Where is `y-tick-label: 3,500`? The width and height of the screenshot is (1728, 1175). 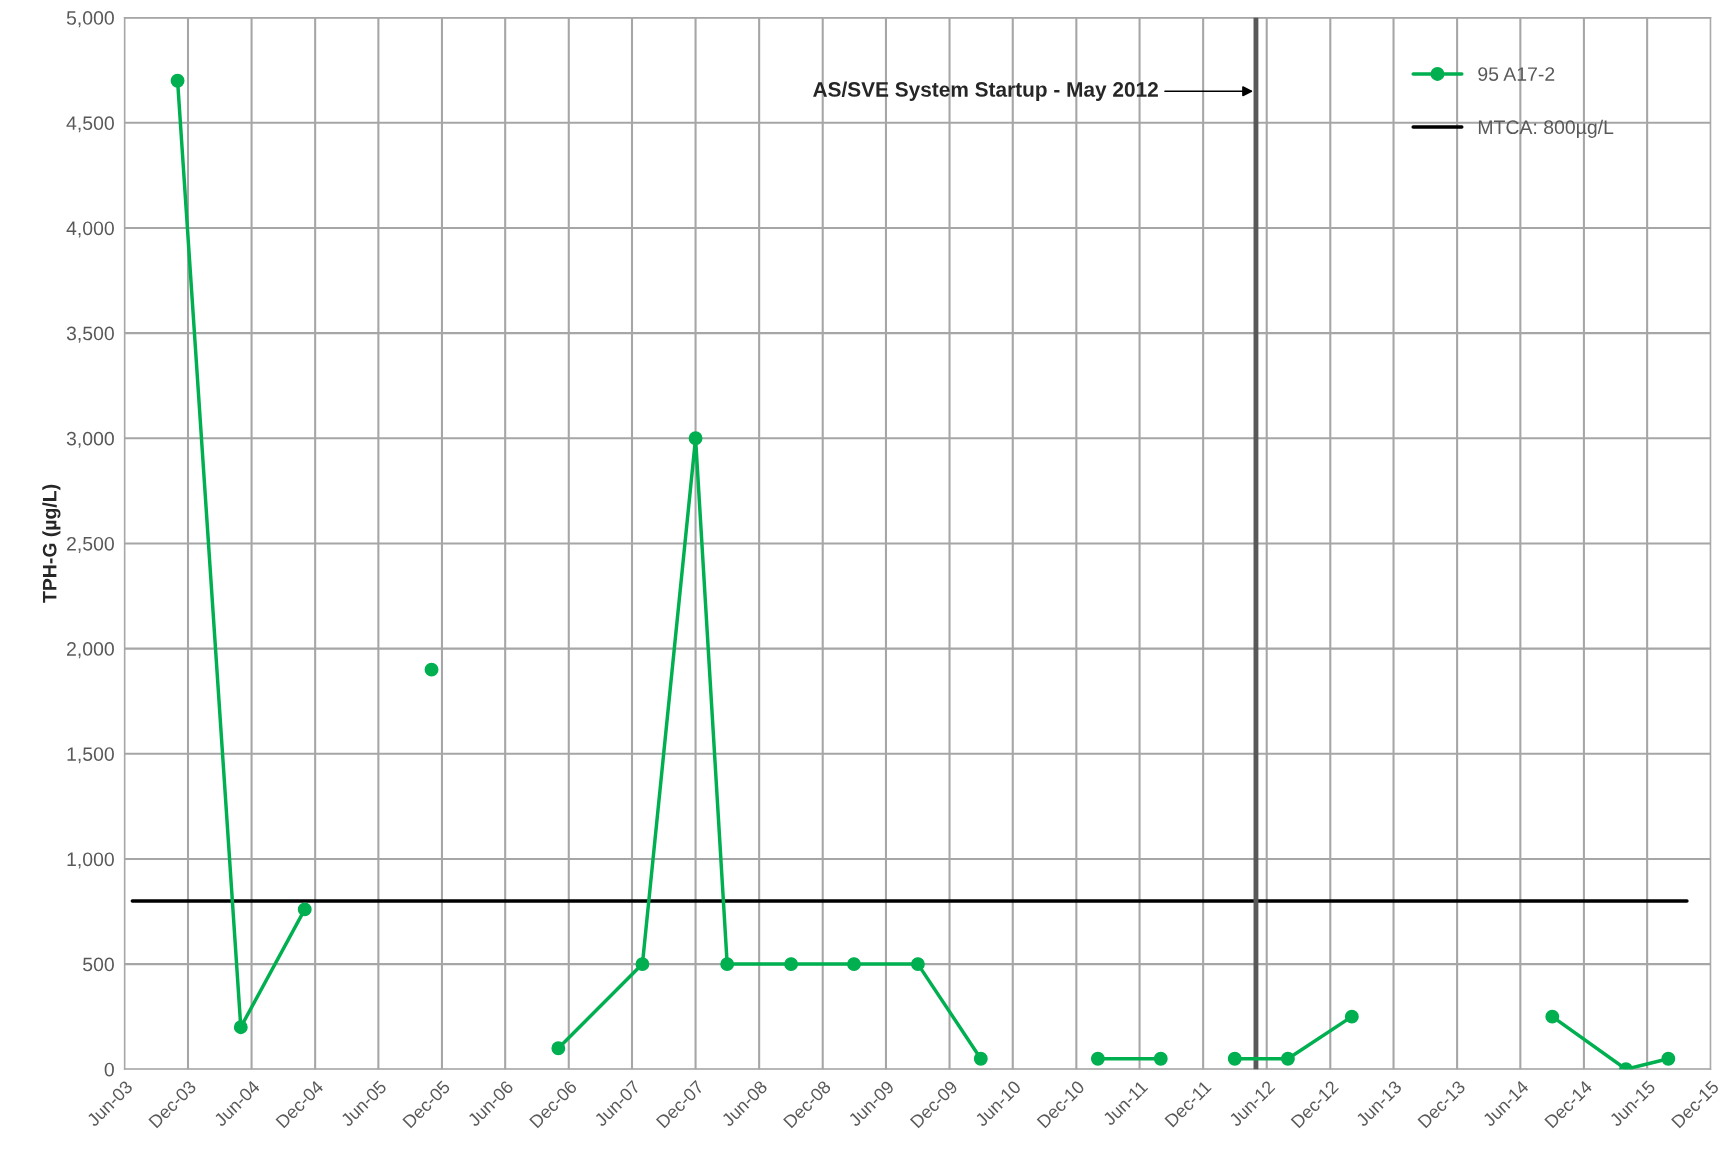
y-tick-label: 3,500 is located at coordinates (90, 334).